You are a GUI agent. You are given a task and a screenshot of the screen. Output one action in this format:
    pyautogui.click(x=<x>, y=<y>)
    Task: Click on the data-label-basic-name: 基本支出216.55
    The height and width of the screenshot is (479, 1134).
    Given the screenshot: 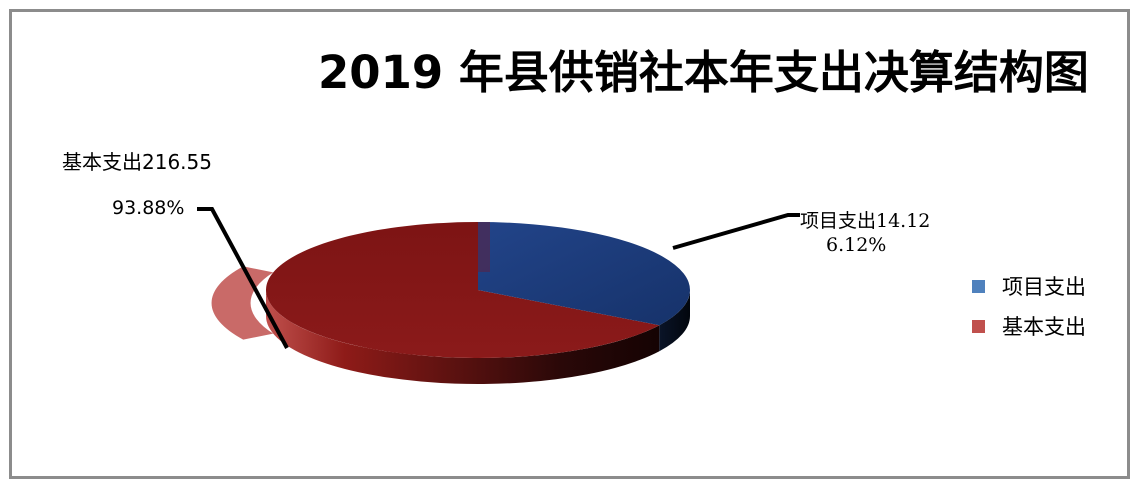 What is the action you would take?
    pyautogui.click(x=137, y=162)
    